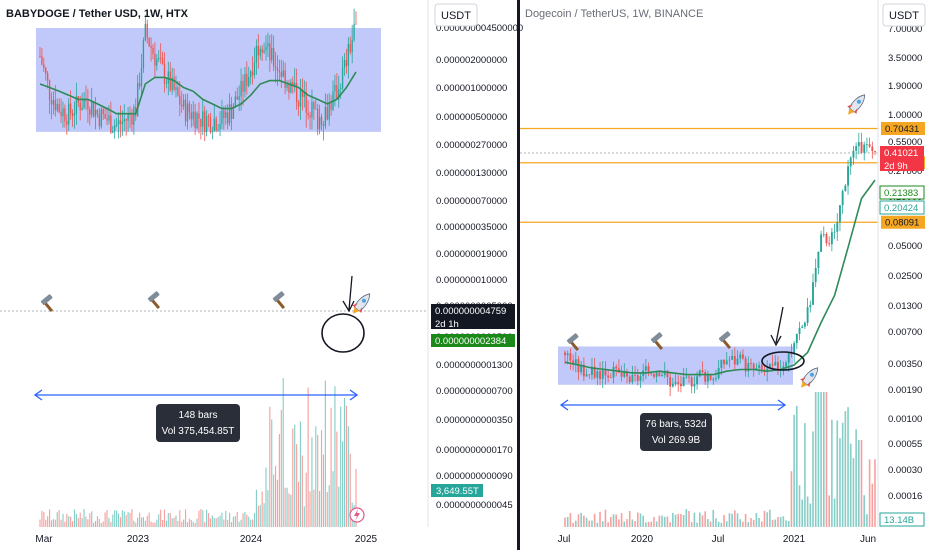  What do you see at coordinates (777, 326) in the screenshot?
I see `down-arrow-annotation` at bounding box center [777, 326].